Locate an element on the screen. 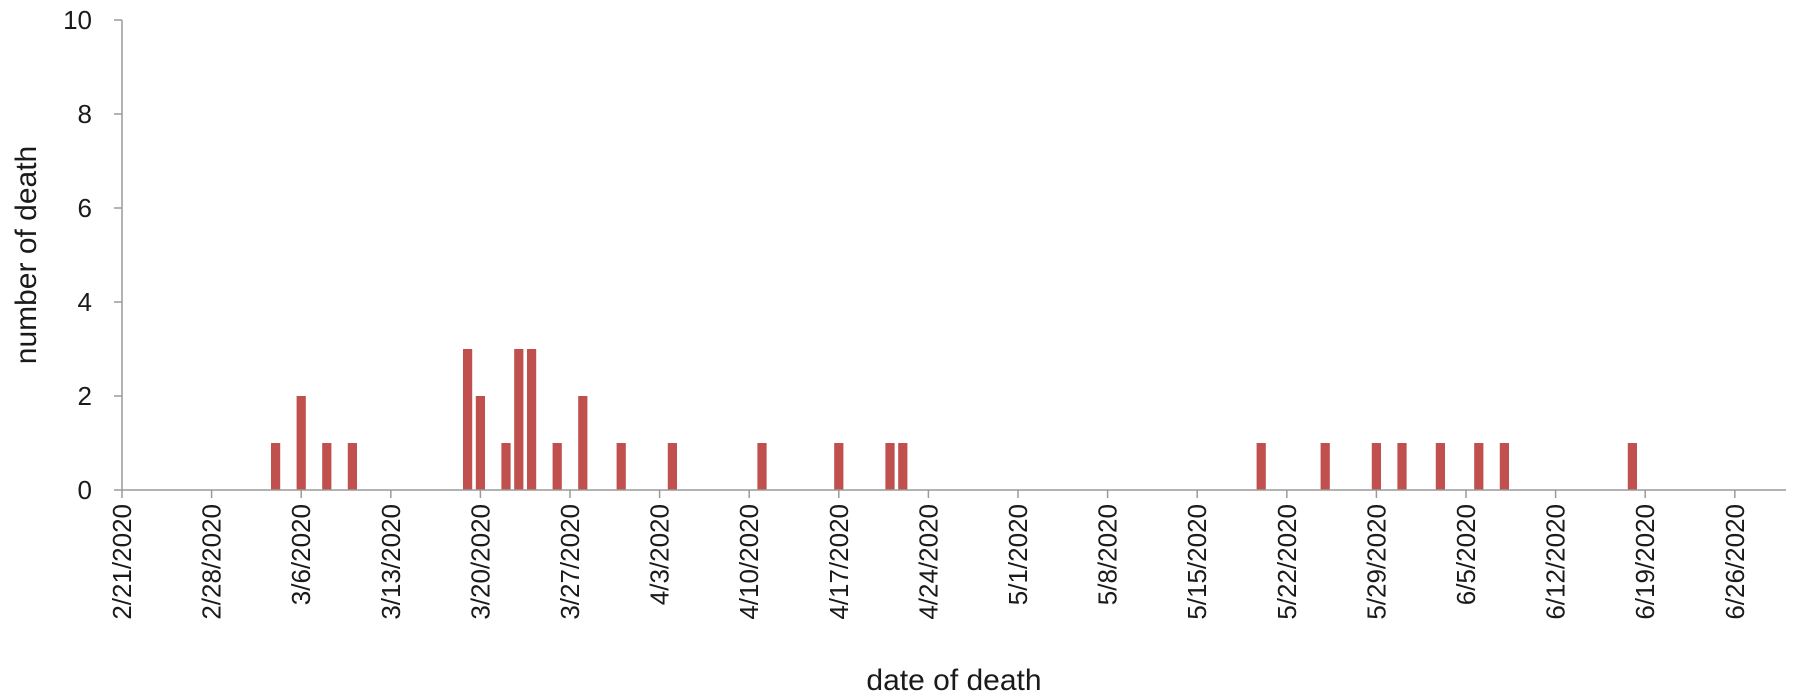 The width and height of the screenshot is (1799, 698). y-tick-label: 6 is located at coordinates (85, 208).